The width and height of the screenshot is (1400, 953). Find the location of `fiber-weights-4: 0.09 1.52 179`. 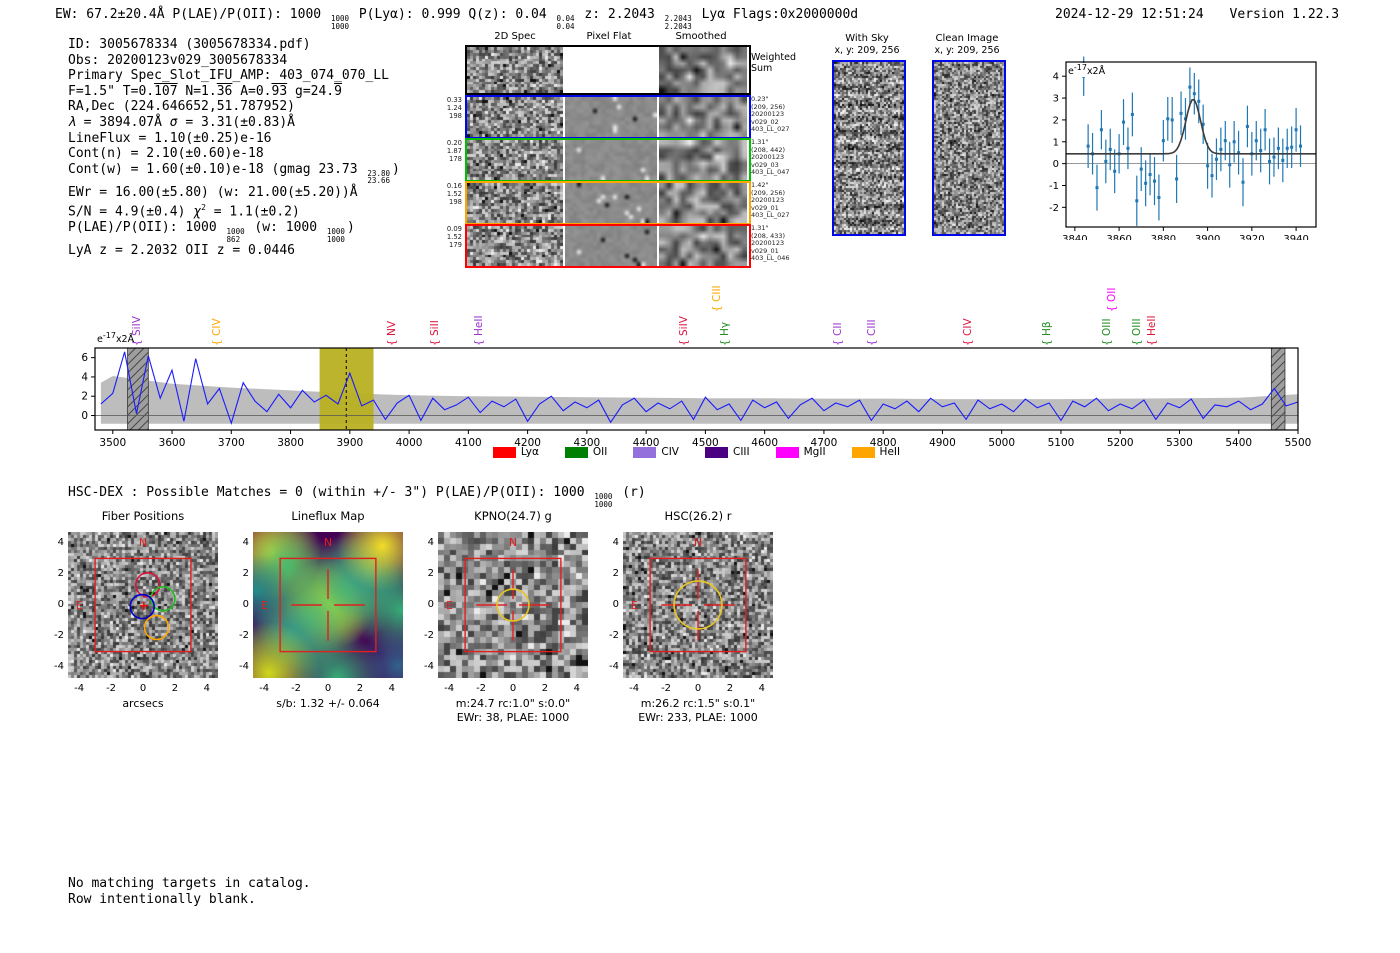

fiber-weights-4: 0.09 1.52 179 is located at coordinates (450, 237).